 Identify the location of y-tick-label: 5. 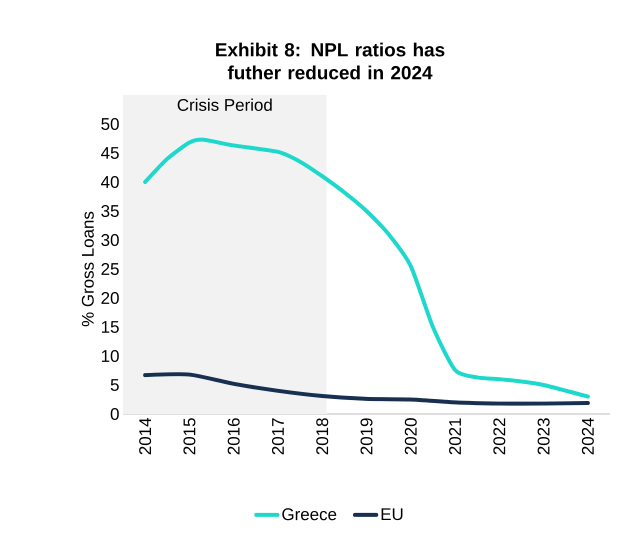
(114, 385).